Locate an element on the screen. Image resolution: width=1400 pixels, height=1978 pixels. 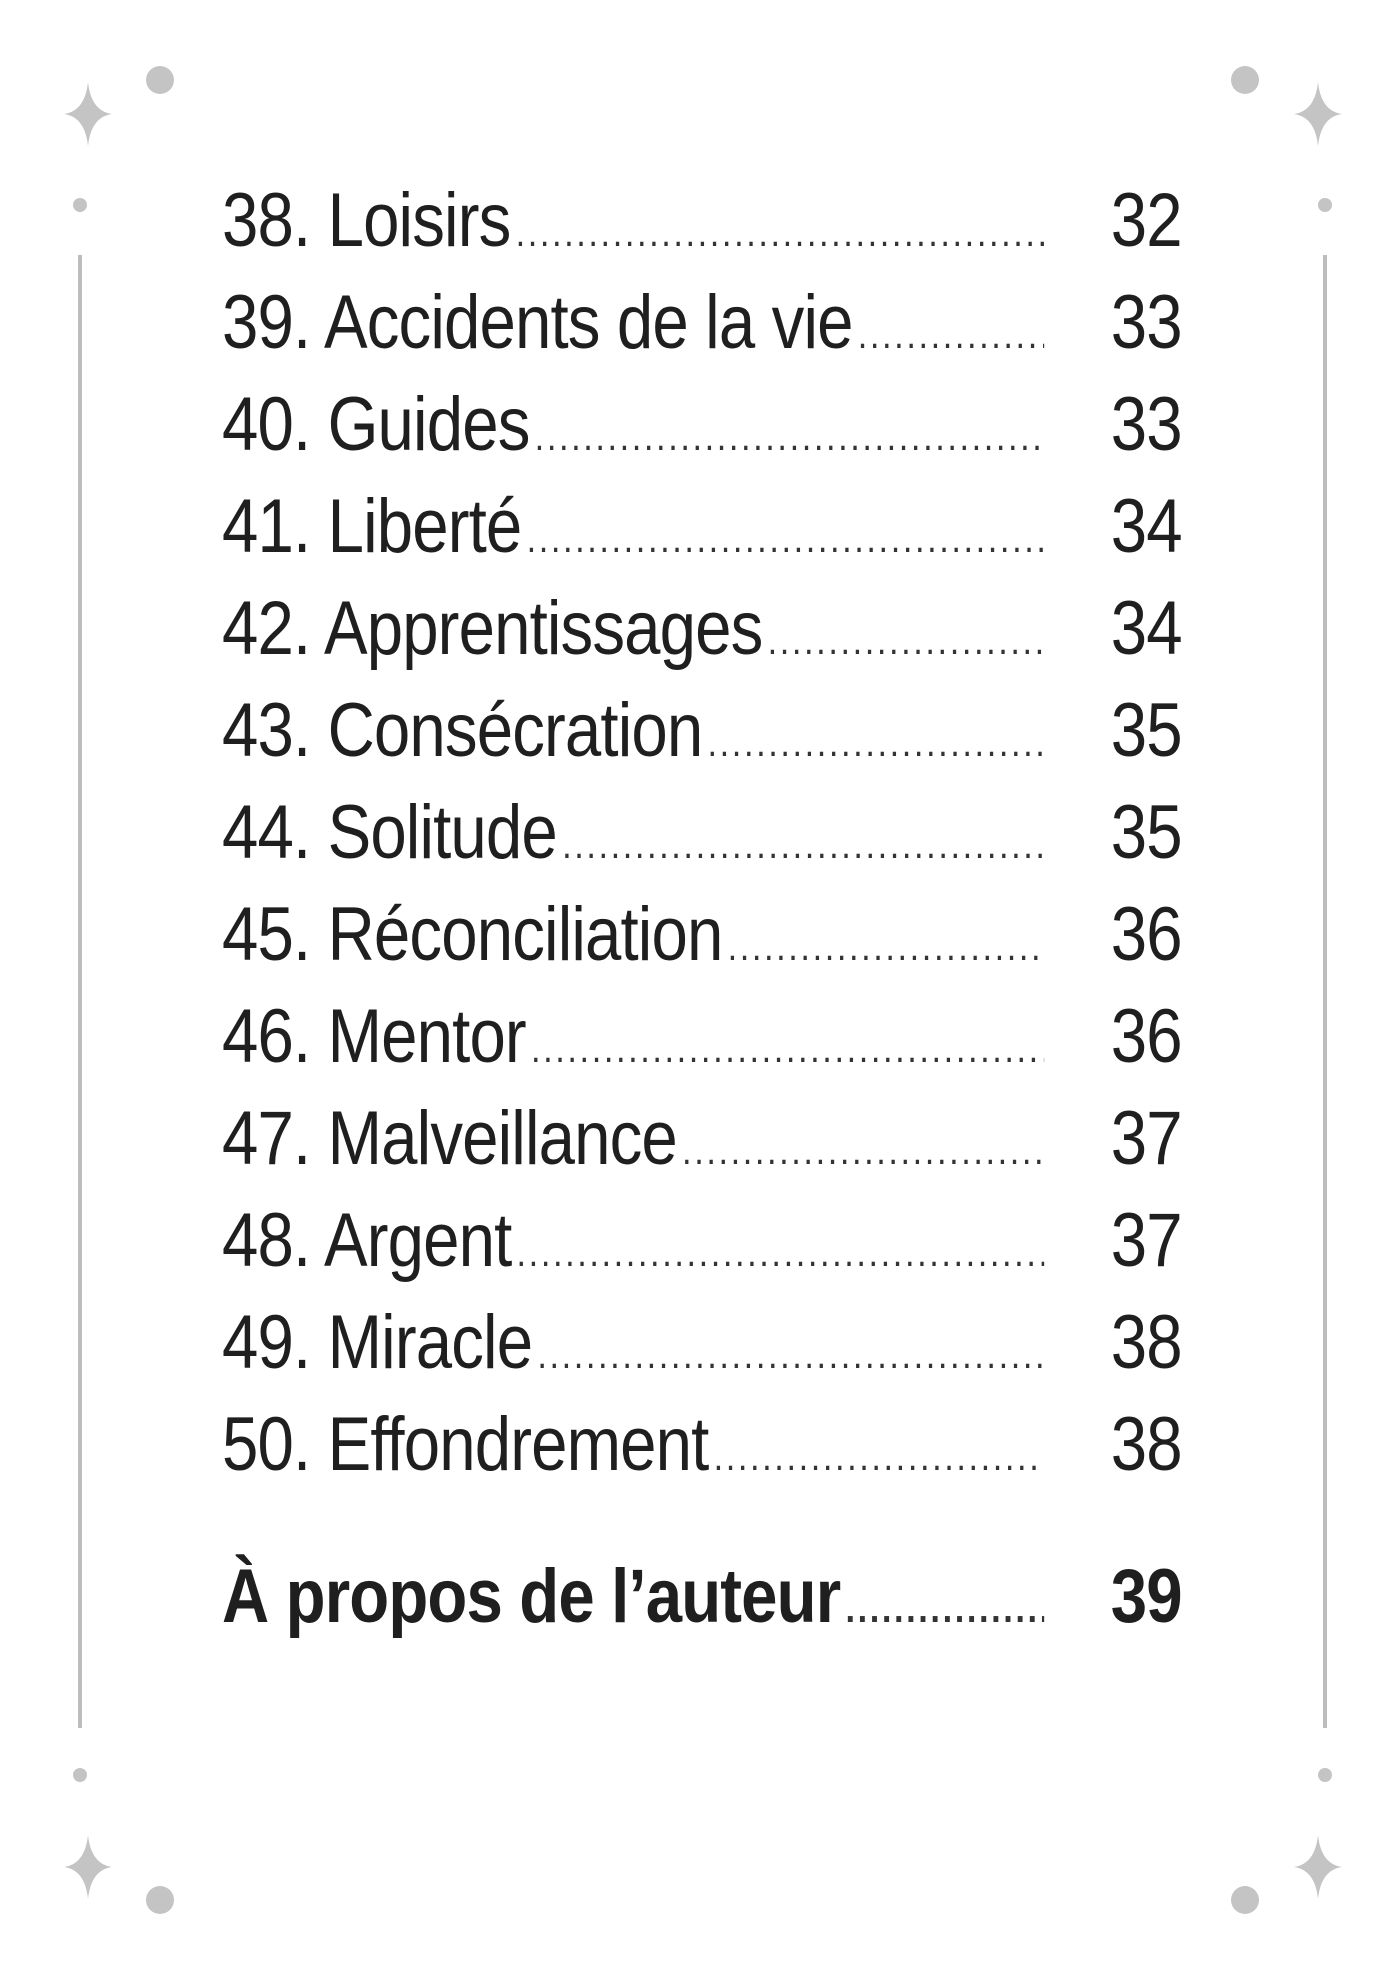
toc-entry: 45. Réconciliation 36 is located at coordinates (702, 935).